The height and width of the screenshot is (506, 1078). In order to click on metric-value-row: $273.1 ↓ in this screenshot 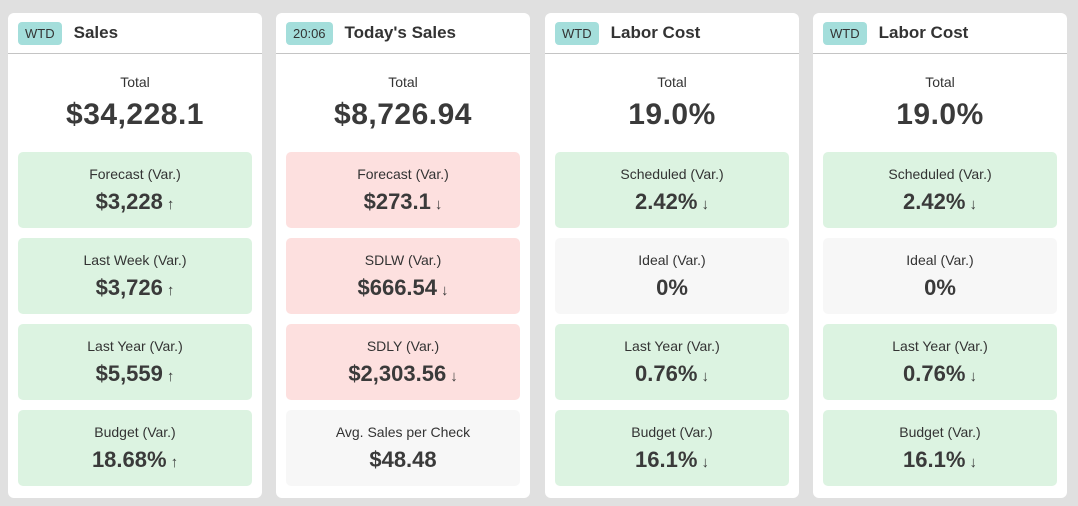, I will do `click(403, 202)`.